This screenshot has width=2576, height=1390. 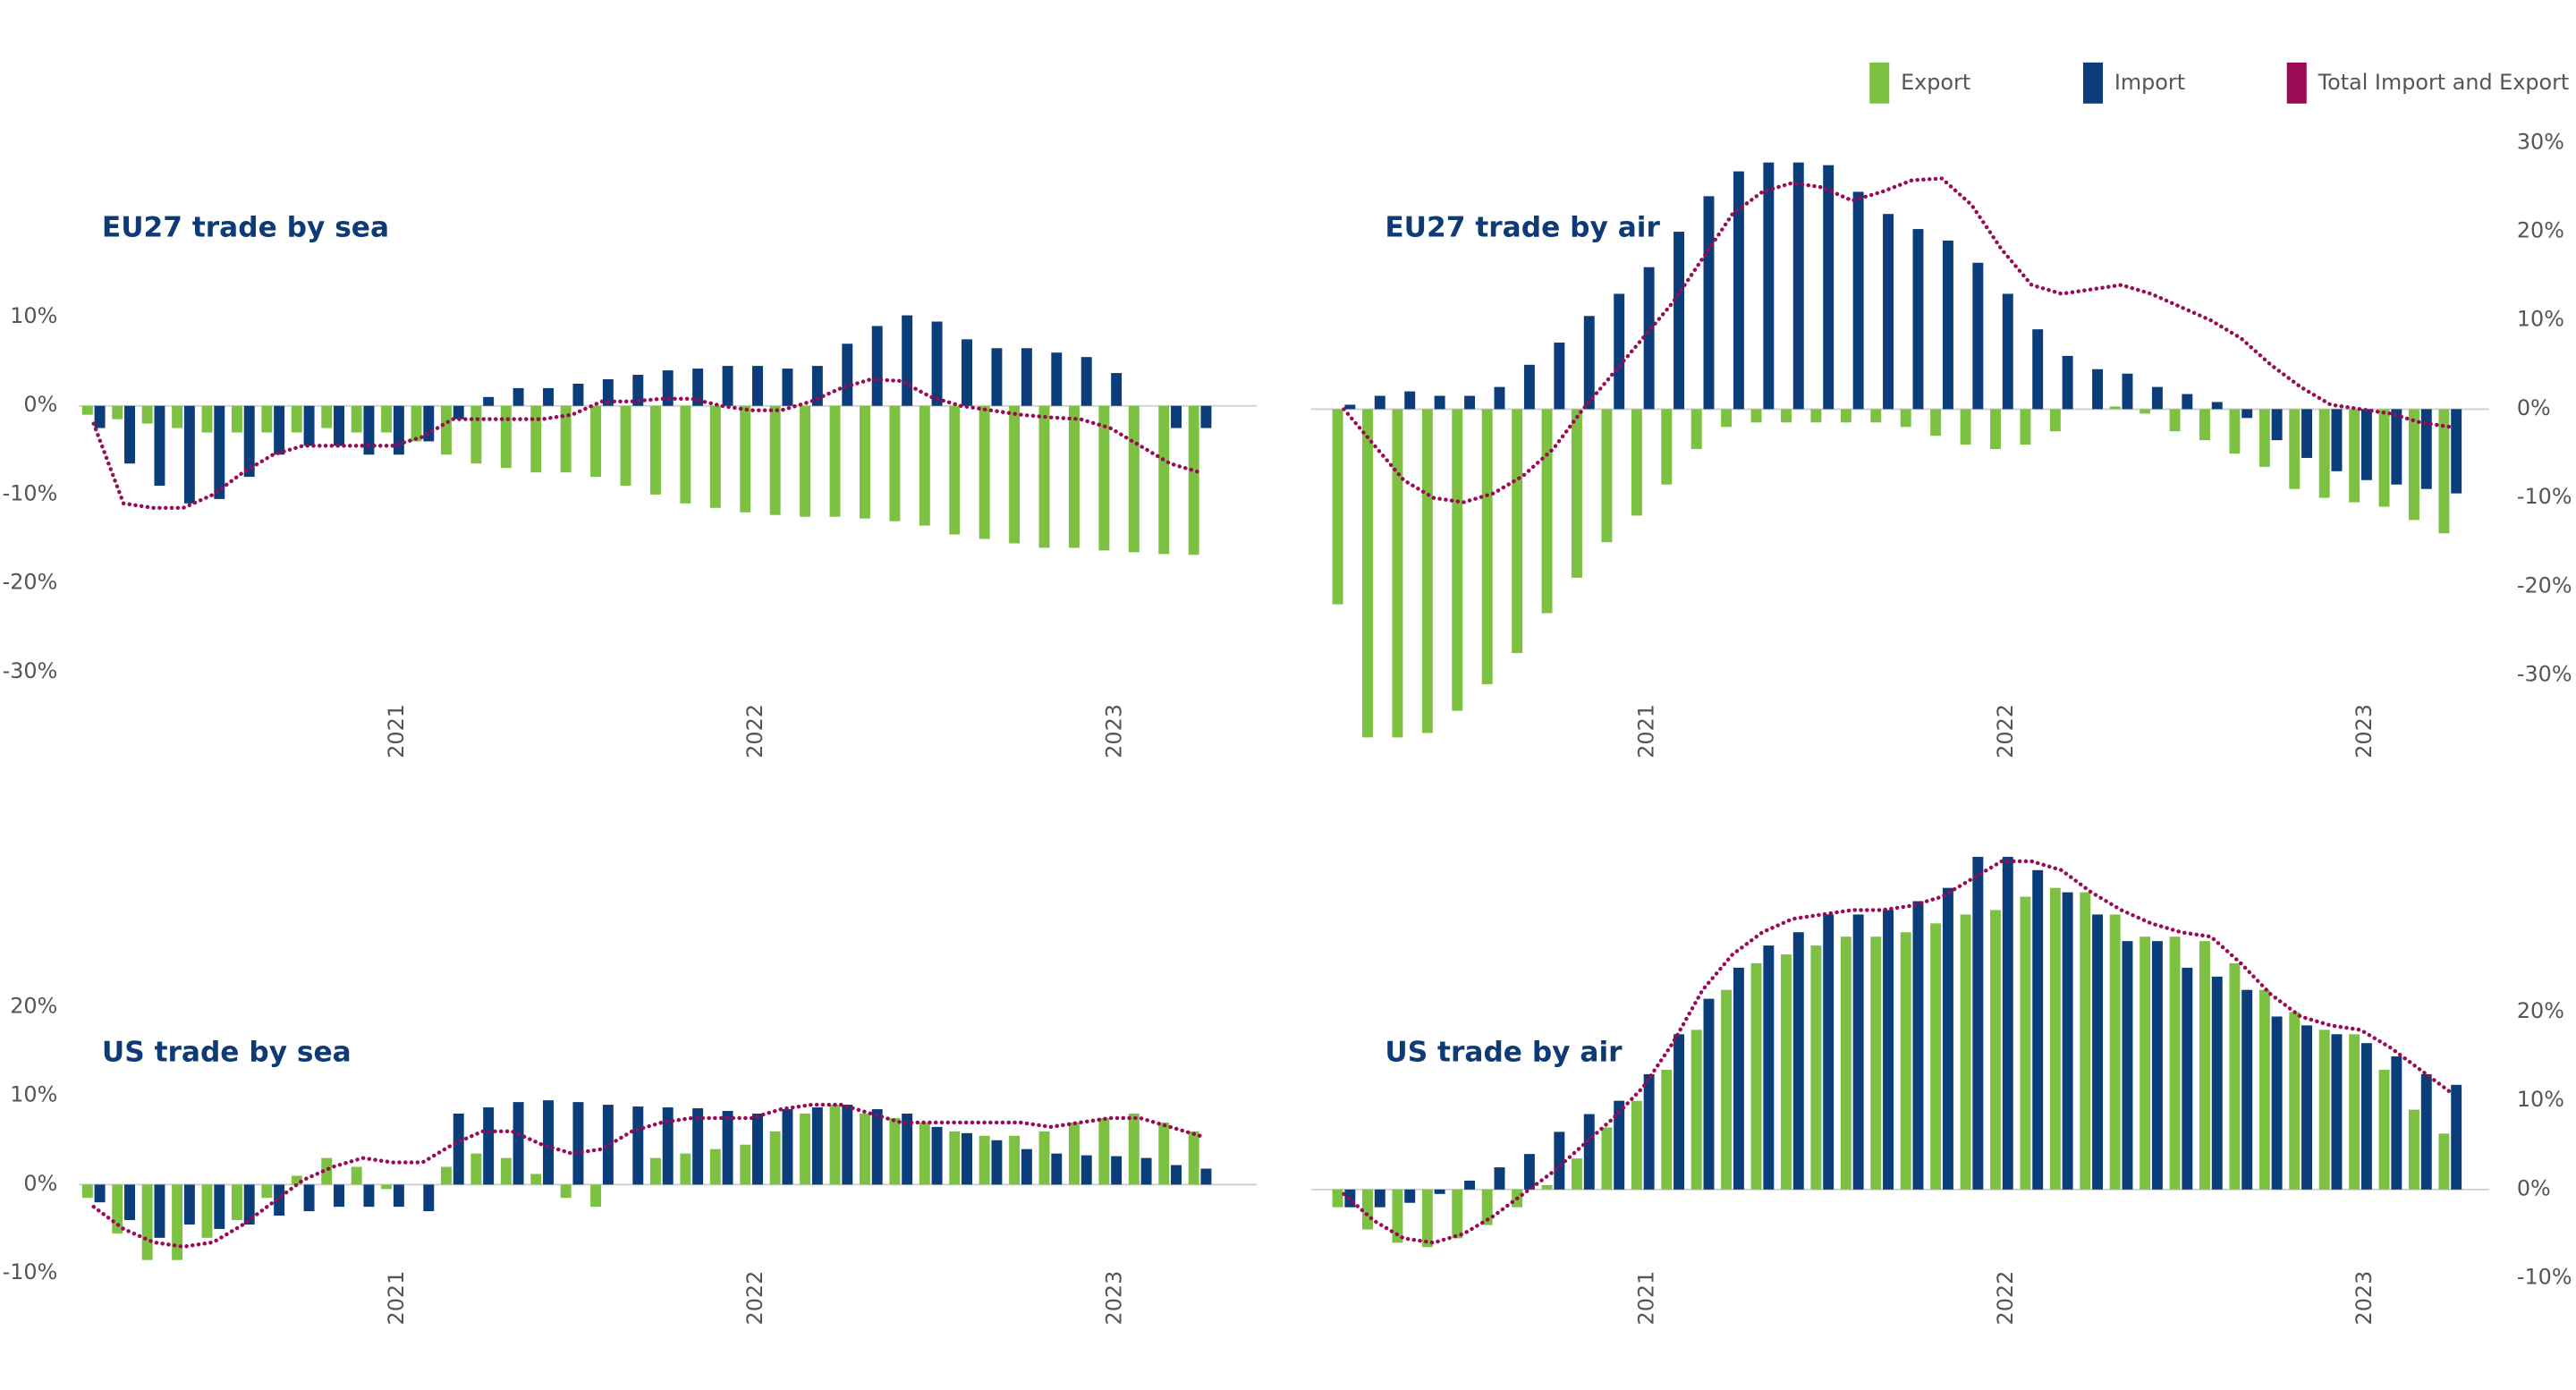 I want to click on y-tick-label: 20%, so click(x=2540, y=230).